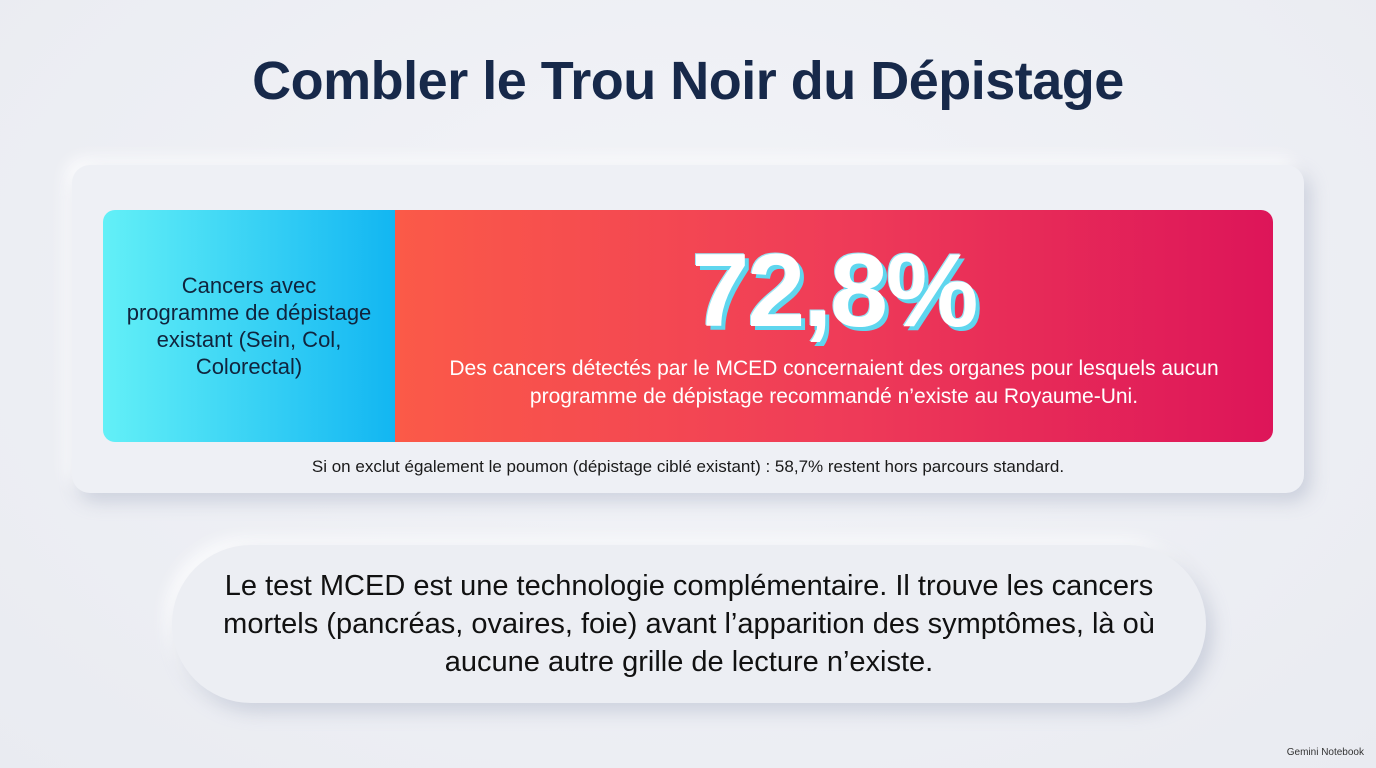 The image size is (1376, 768). What do you see at coordinates (1325, 752) in the screenshot?
I see `watermark: Gemini Notebook` at bounding box center [1325, 752].